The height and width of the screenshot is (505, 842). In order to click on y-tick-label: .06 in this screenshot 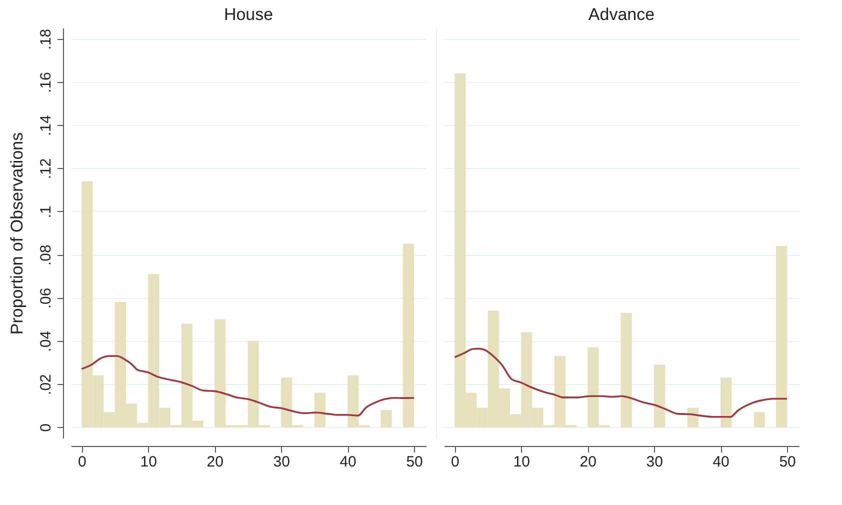, I will do `click(46, 298)`.